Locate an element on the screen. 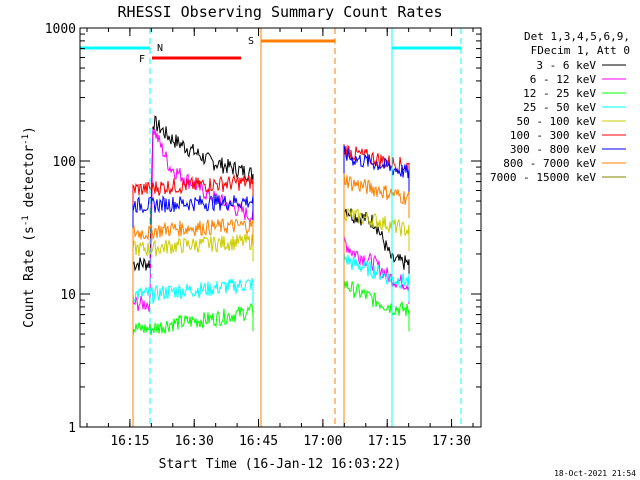 The height and width of the screenshot is (480, 640). legend-label: 800 - 7000 keV is located at coordinates (549, 163).